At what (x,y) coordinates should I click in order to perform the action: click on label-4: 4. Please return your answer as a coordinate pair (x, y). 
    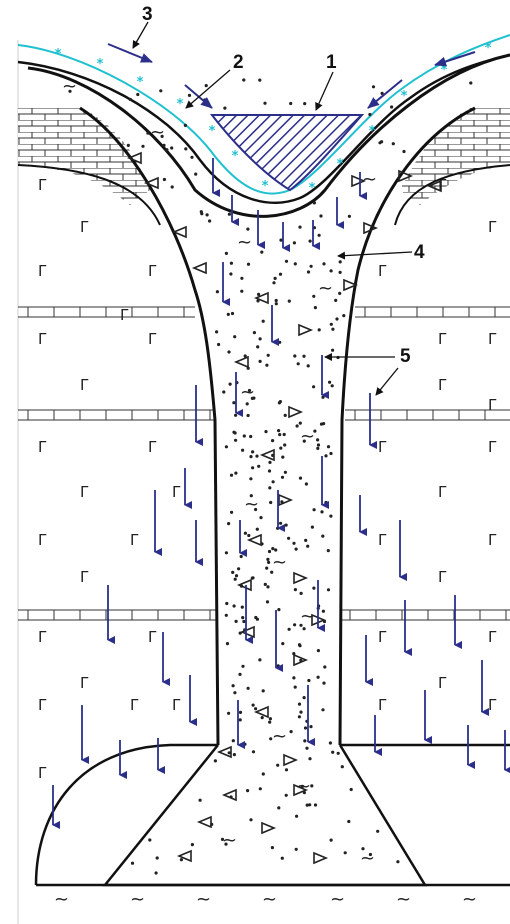
    Looking at the image, I should click on (419, 252).